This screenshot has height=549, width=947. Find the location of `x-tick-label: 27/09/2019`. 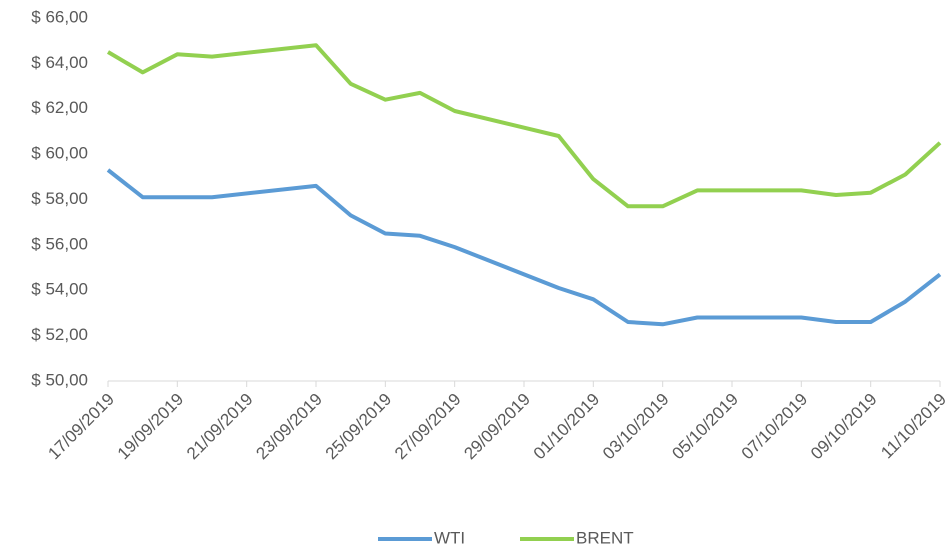

x-tick-label: 27/09/2019 is located at coordinates (428, 427).